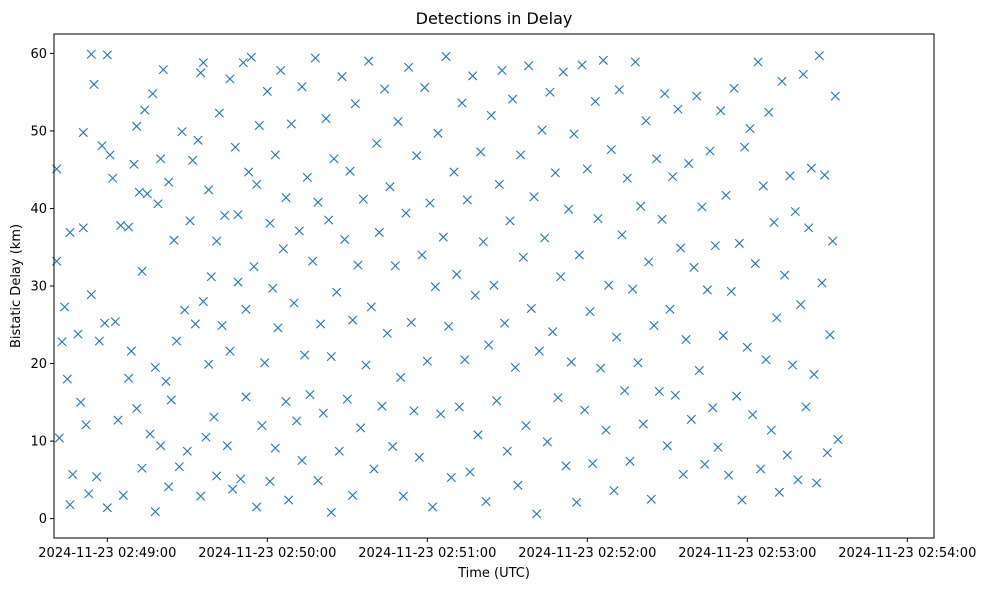 This screenshot has width=986, height=590. Describe the element at coordinates (907, 553) in the screenshot. I see `x-tick-label: 2024-11-23 02:54:00` at that location.